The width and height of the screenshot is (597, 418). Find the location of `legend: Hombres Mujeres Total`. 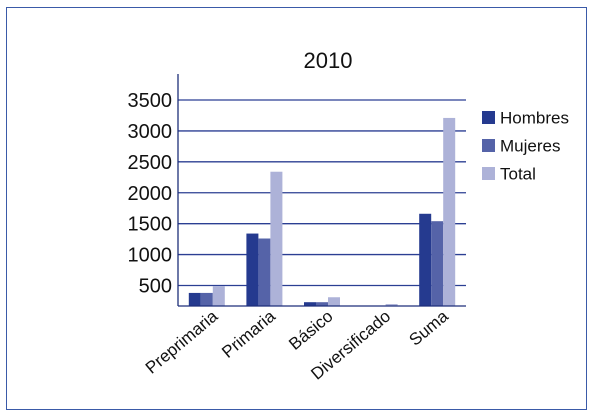

legend: Hombres Mujeres Total is located at coordinates (525, 146).